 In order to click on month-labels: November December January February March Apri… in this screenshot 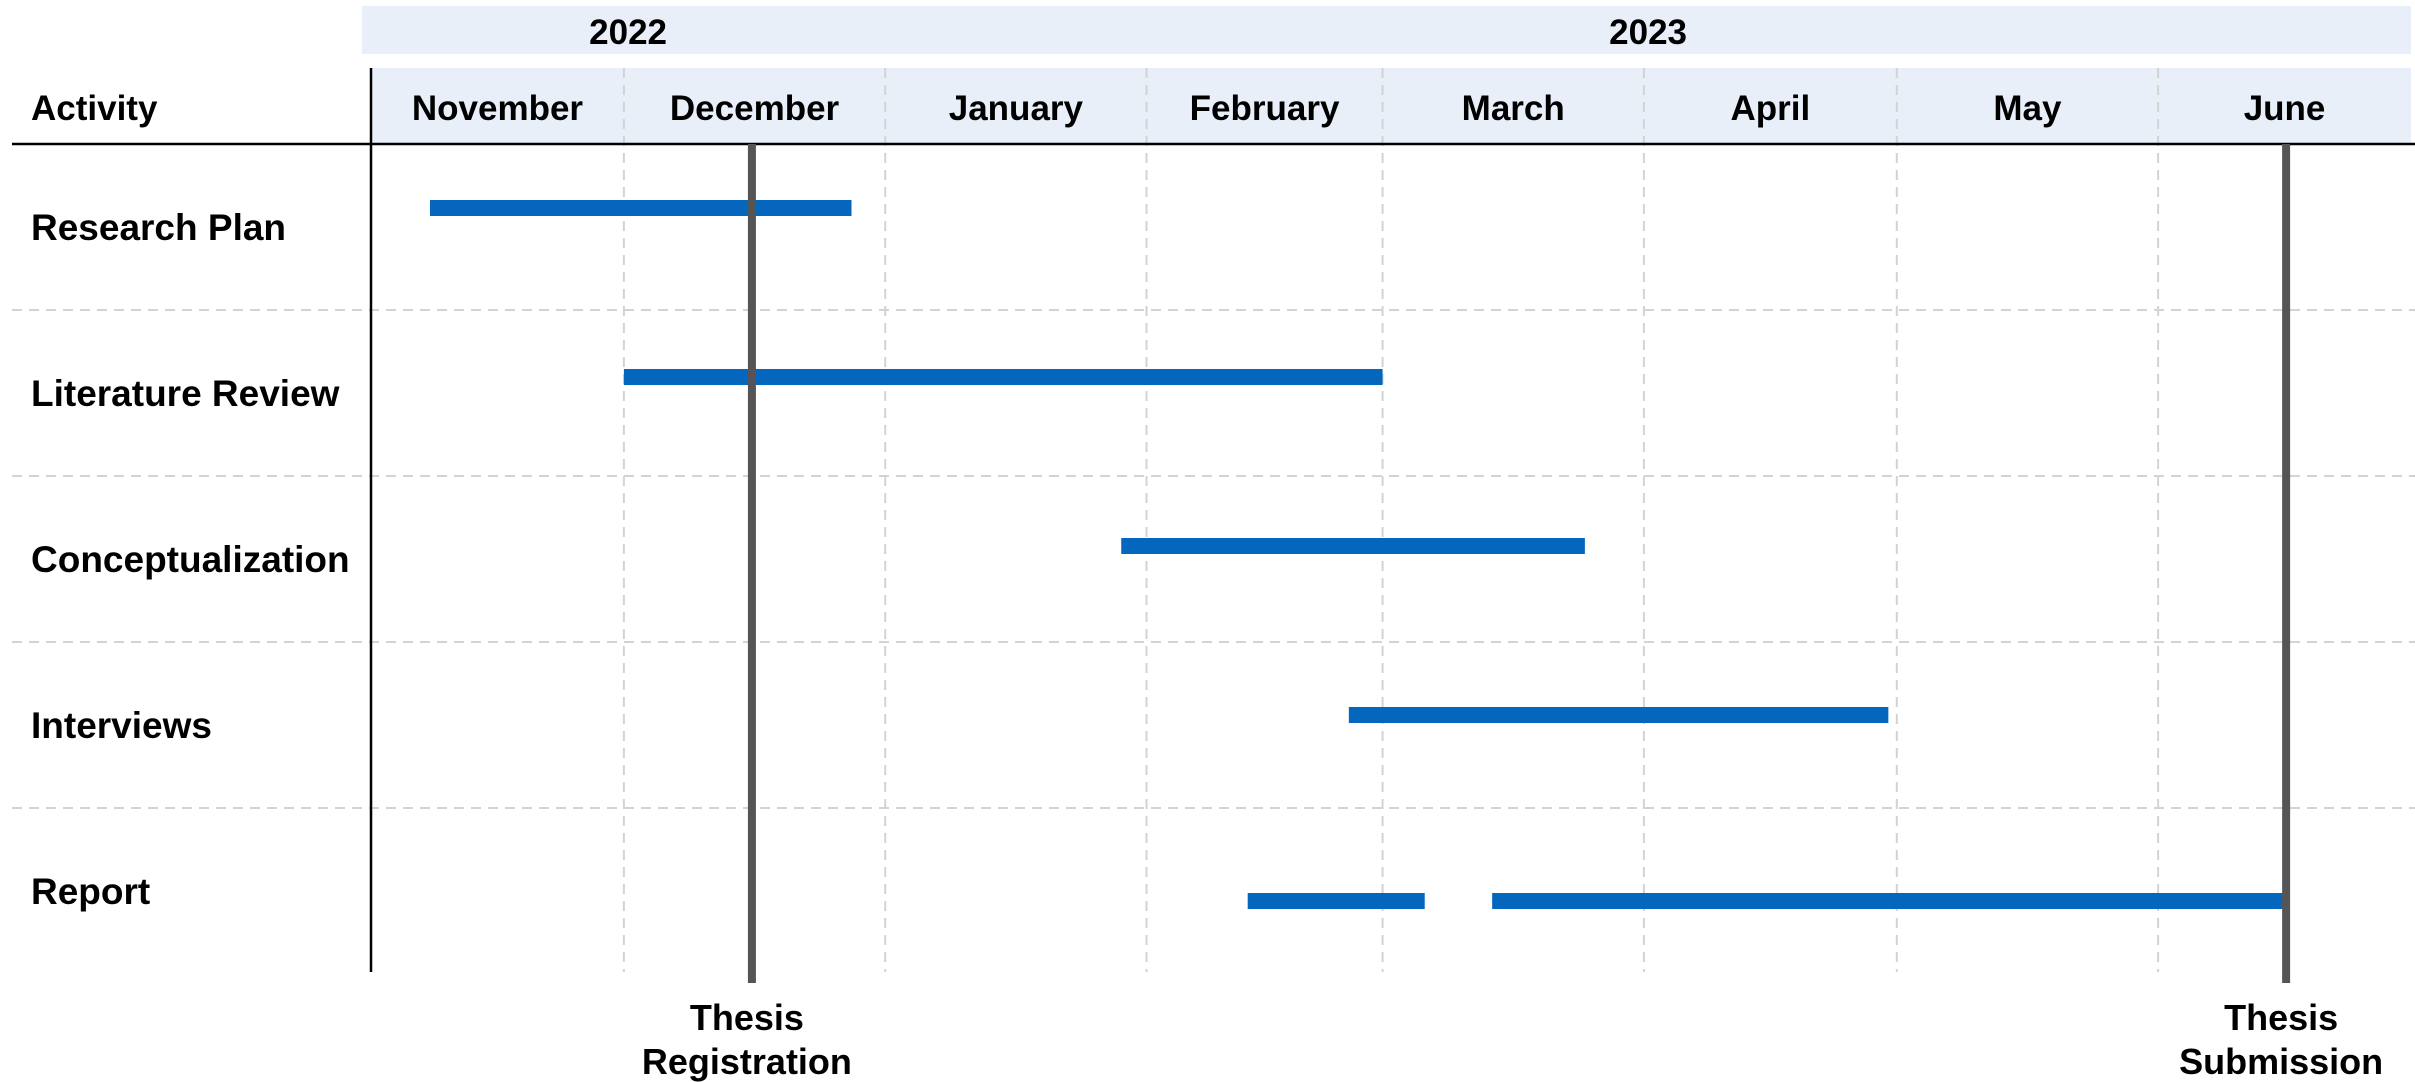, I will do `click(1369, 108)`.